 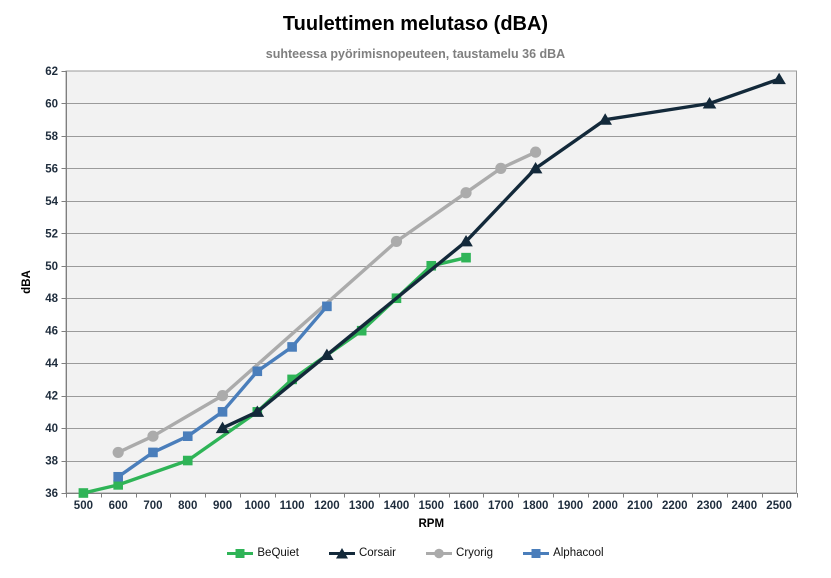 I want to click on x-tick-label: 2400, so click(x=745, y=506).